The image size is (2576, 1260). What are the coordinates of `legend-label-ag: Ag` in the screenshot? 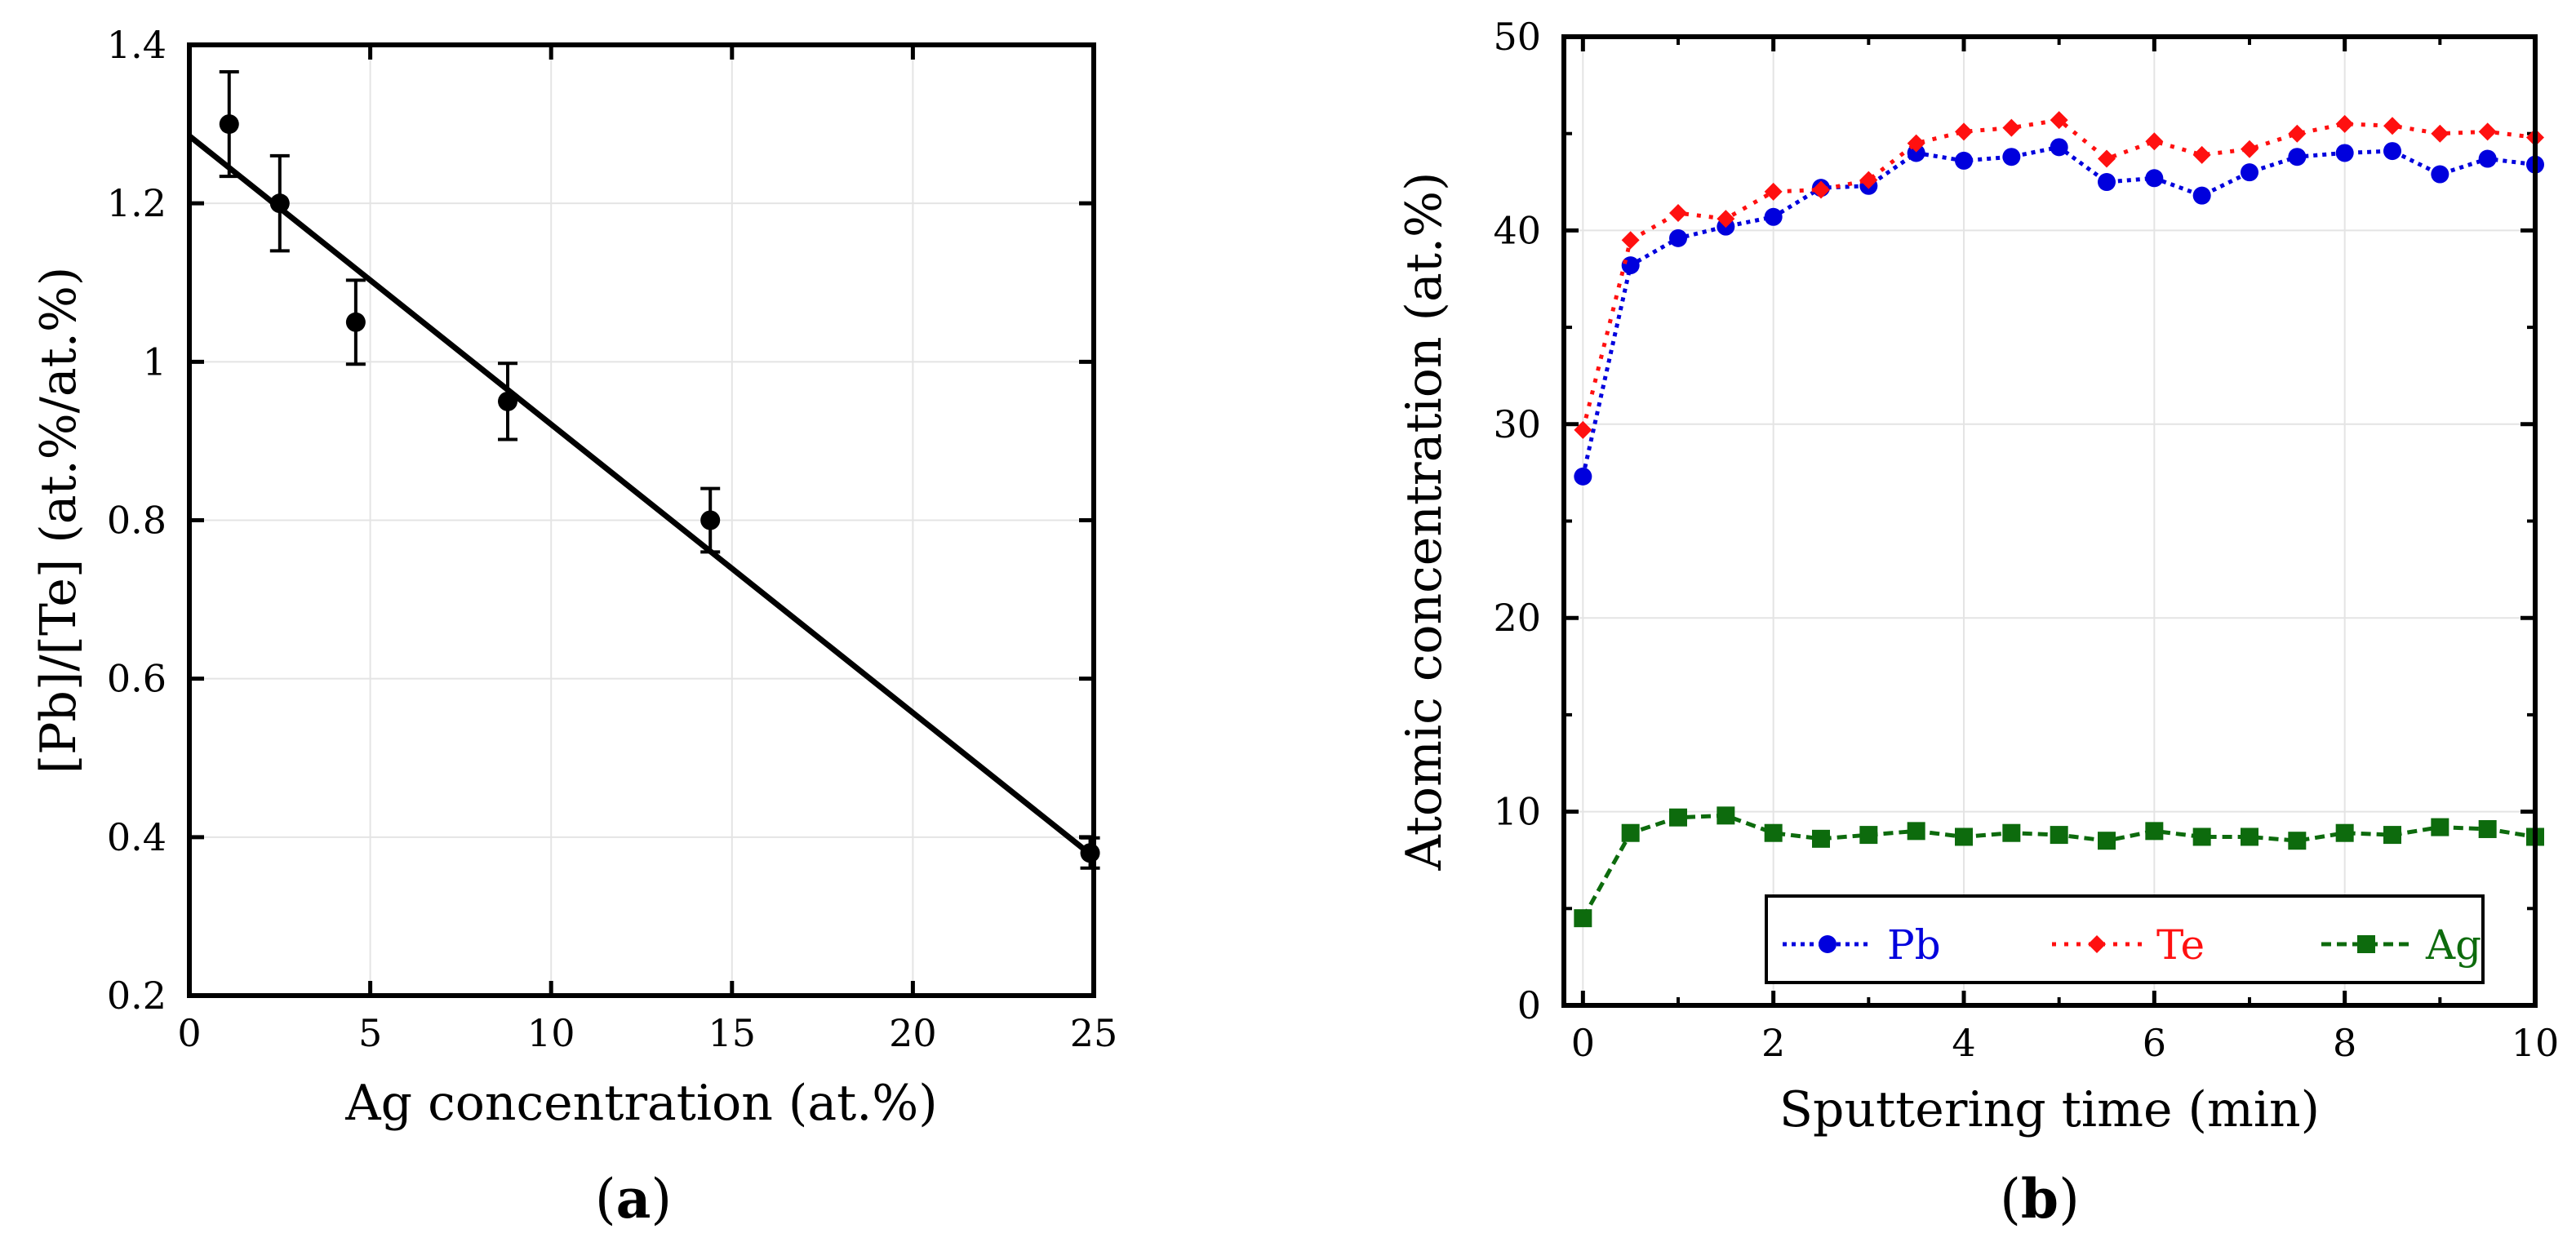 It's located at (2453, 945).